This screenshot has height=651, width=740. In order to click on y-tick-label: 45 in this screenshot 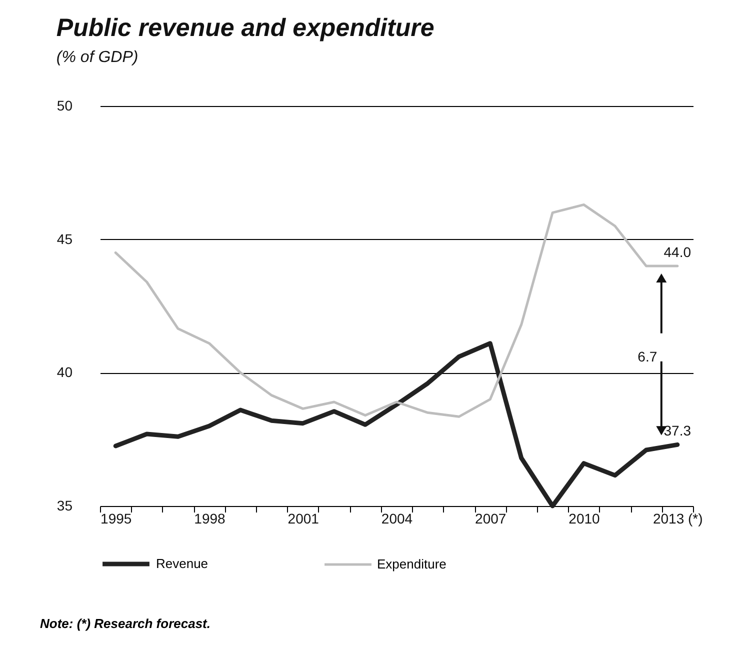, I will do `click(64, 238)`.